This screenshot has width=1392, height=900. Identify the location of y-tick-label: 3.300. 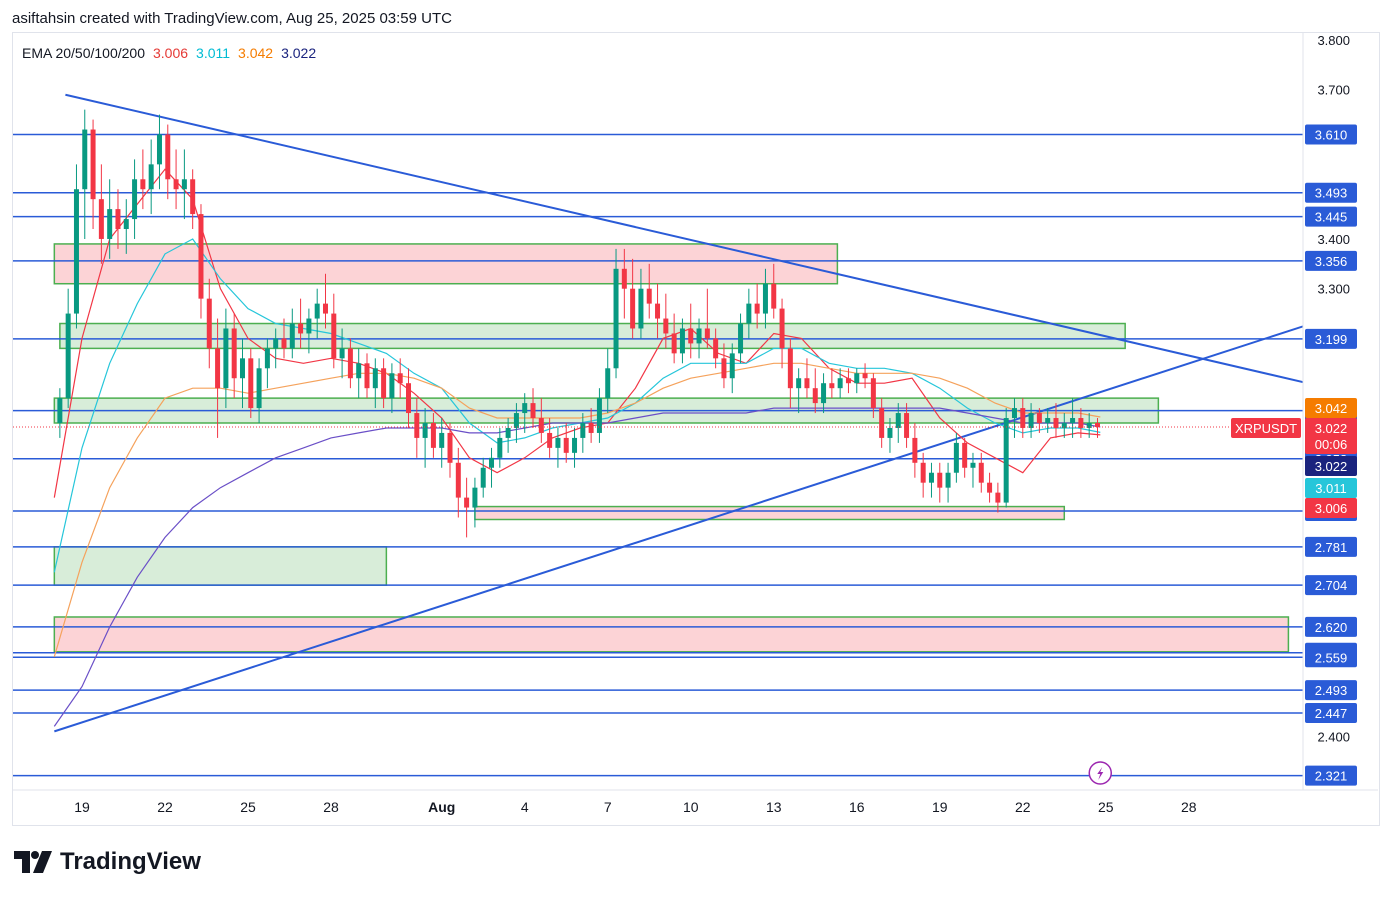
(1333, 289).